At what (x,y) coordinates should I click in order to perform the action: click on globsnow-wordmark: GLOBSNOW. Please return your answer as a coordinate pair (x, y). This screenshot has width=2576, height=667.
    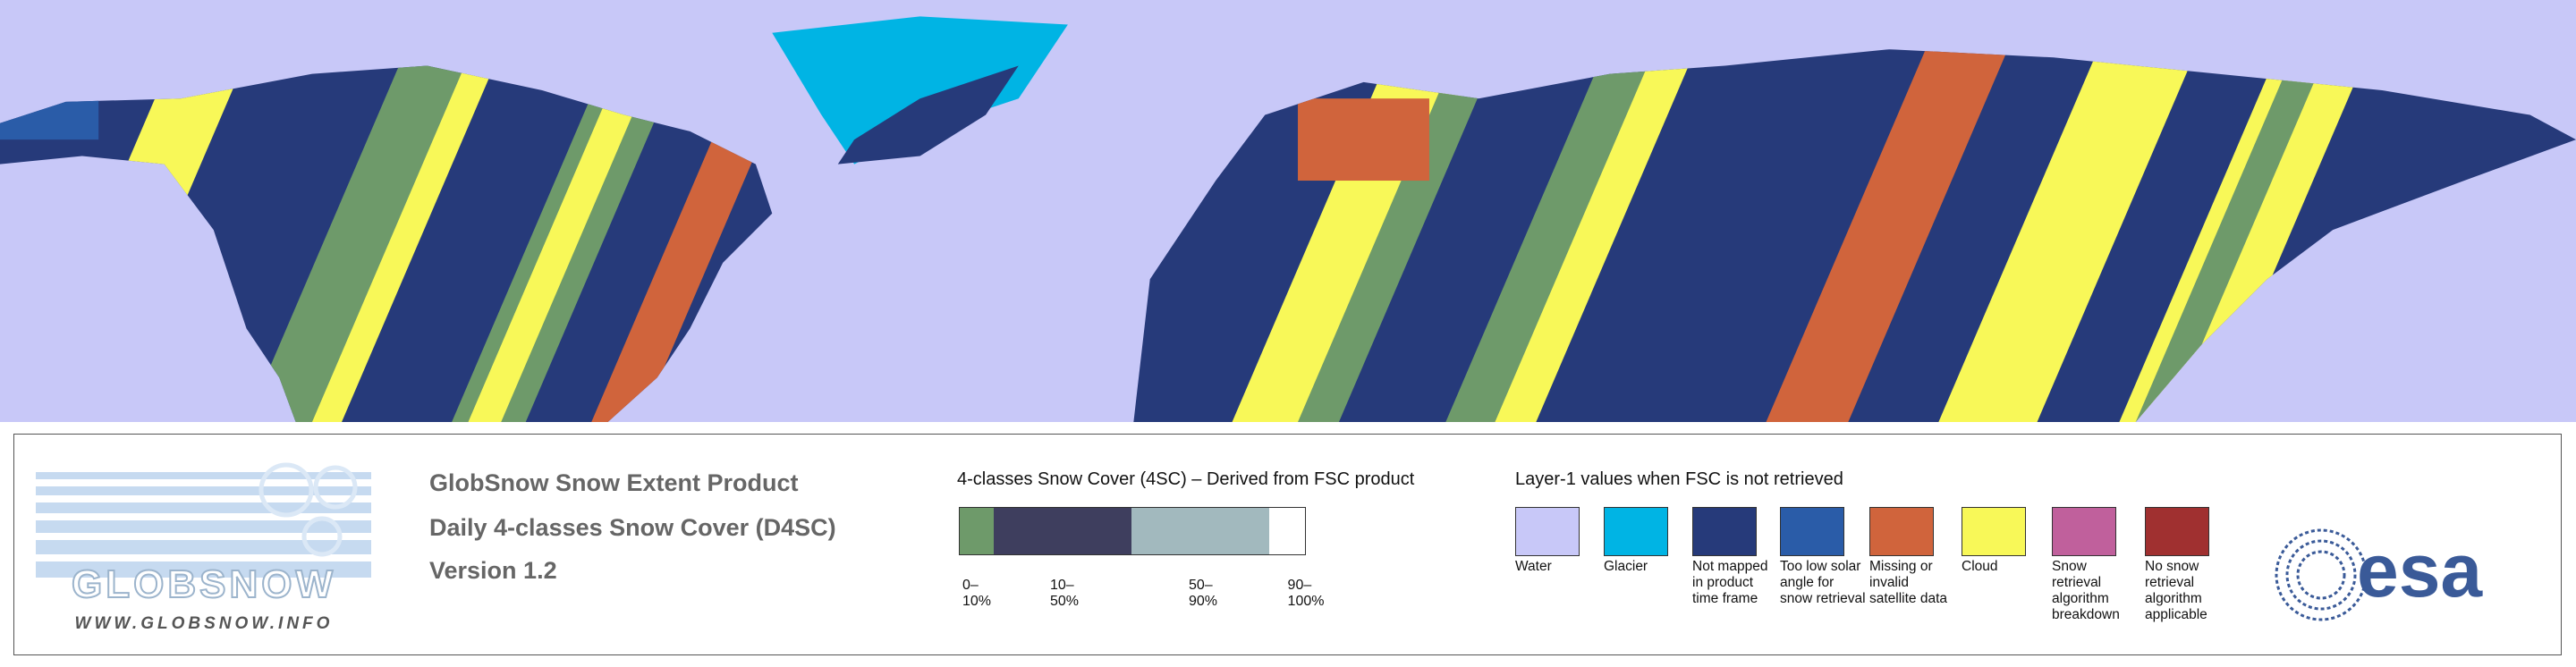
    Looking at the image, I should click on (204, 584).